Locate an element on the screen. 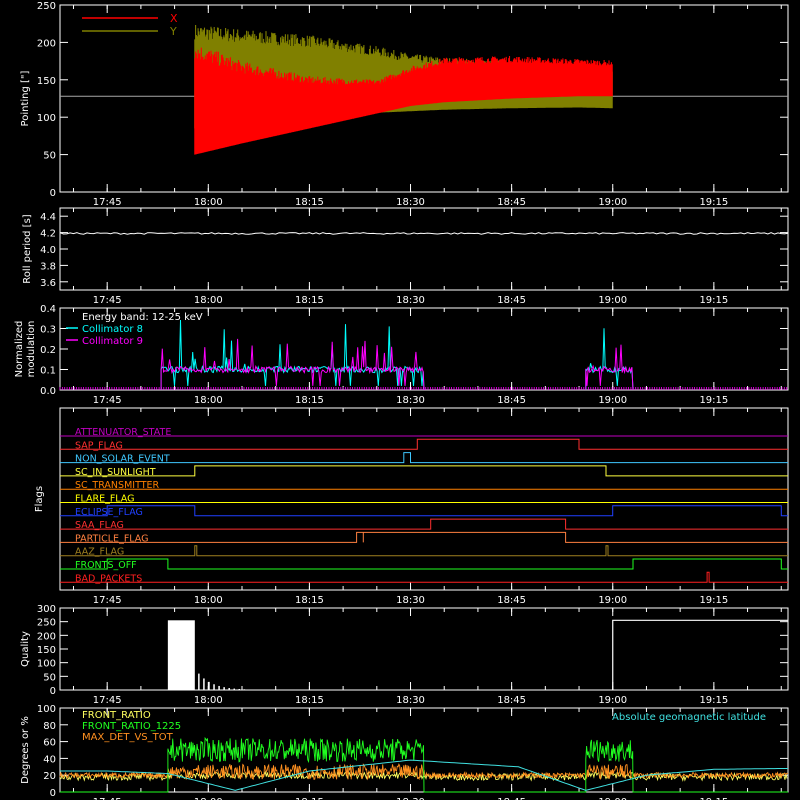  quality-bar is located at coordinates (181, 655).